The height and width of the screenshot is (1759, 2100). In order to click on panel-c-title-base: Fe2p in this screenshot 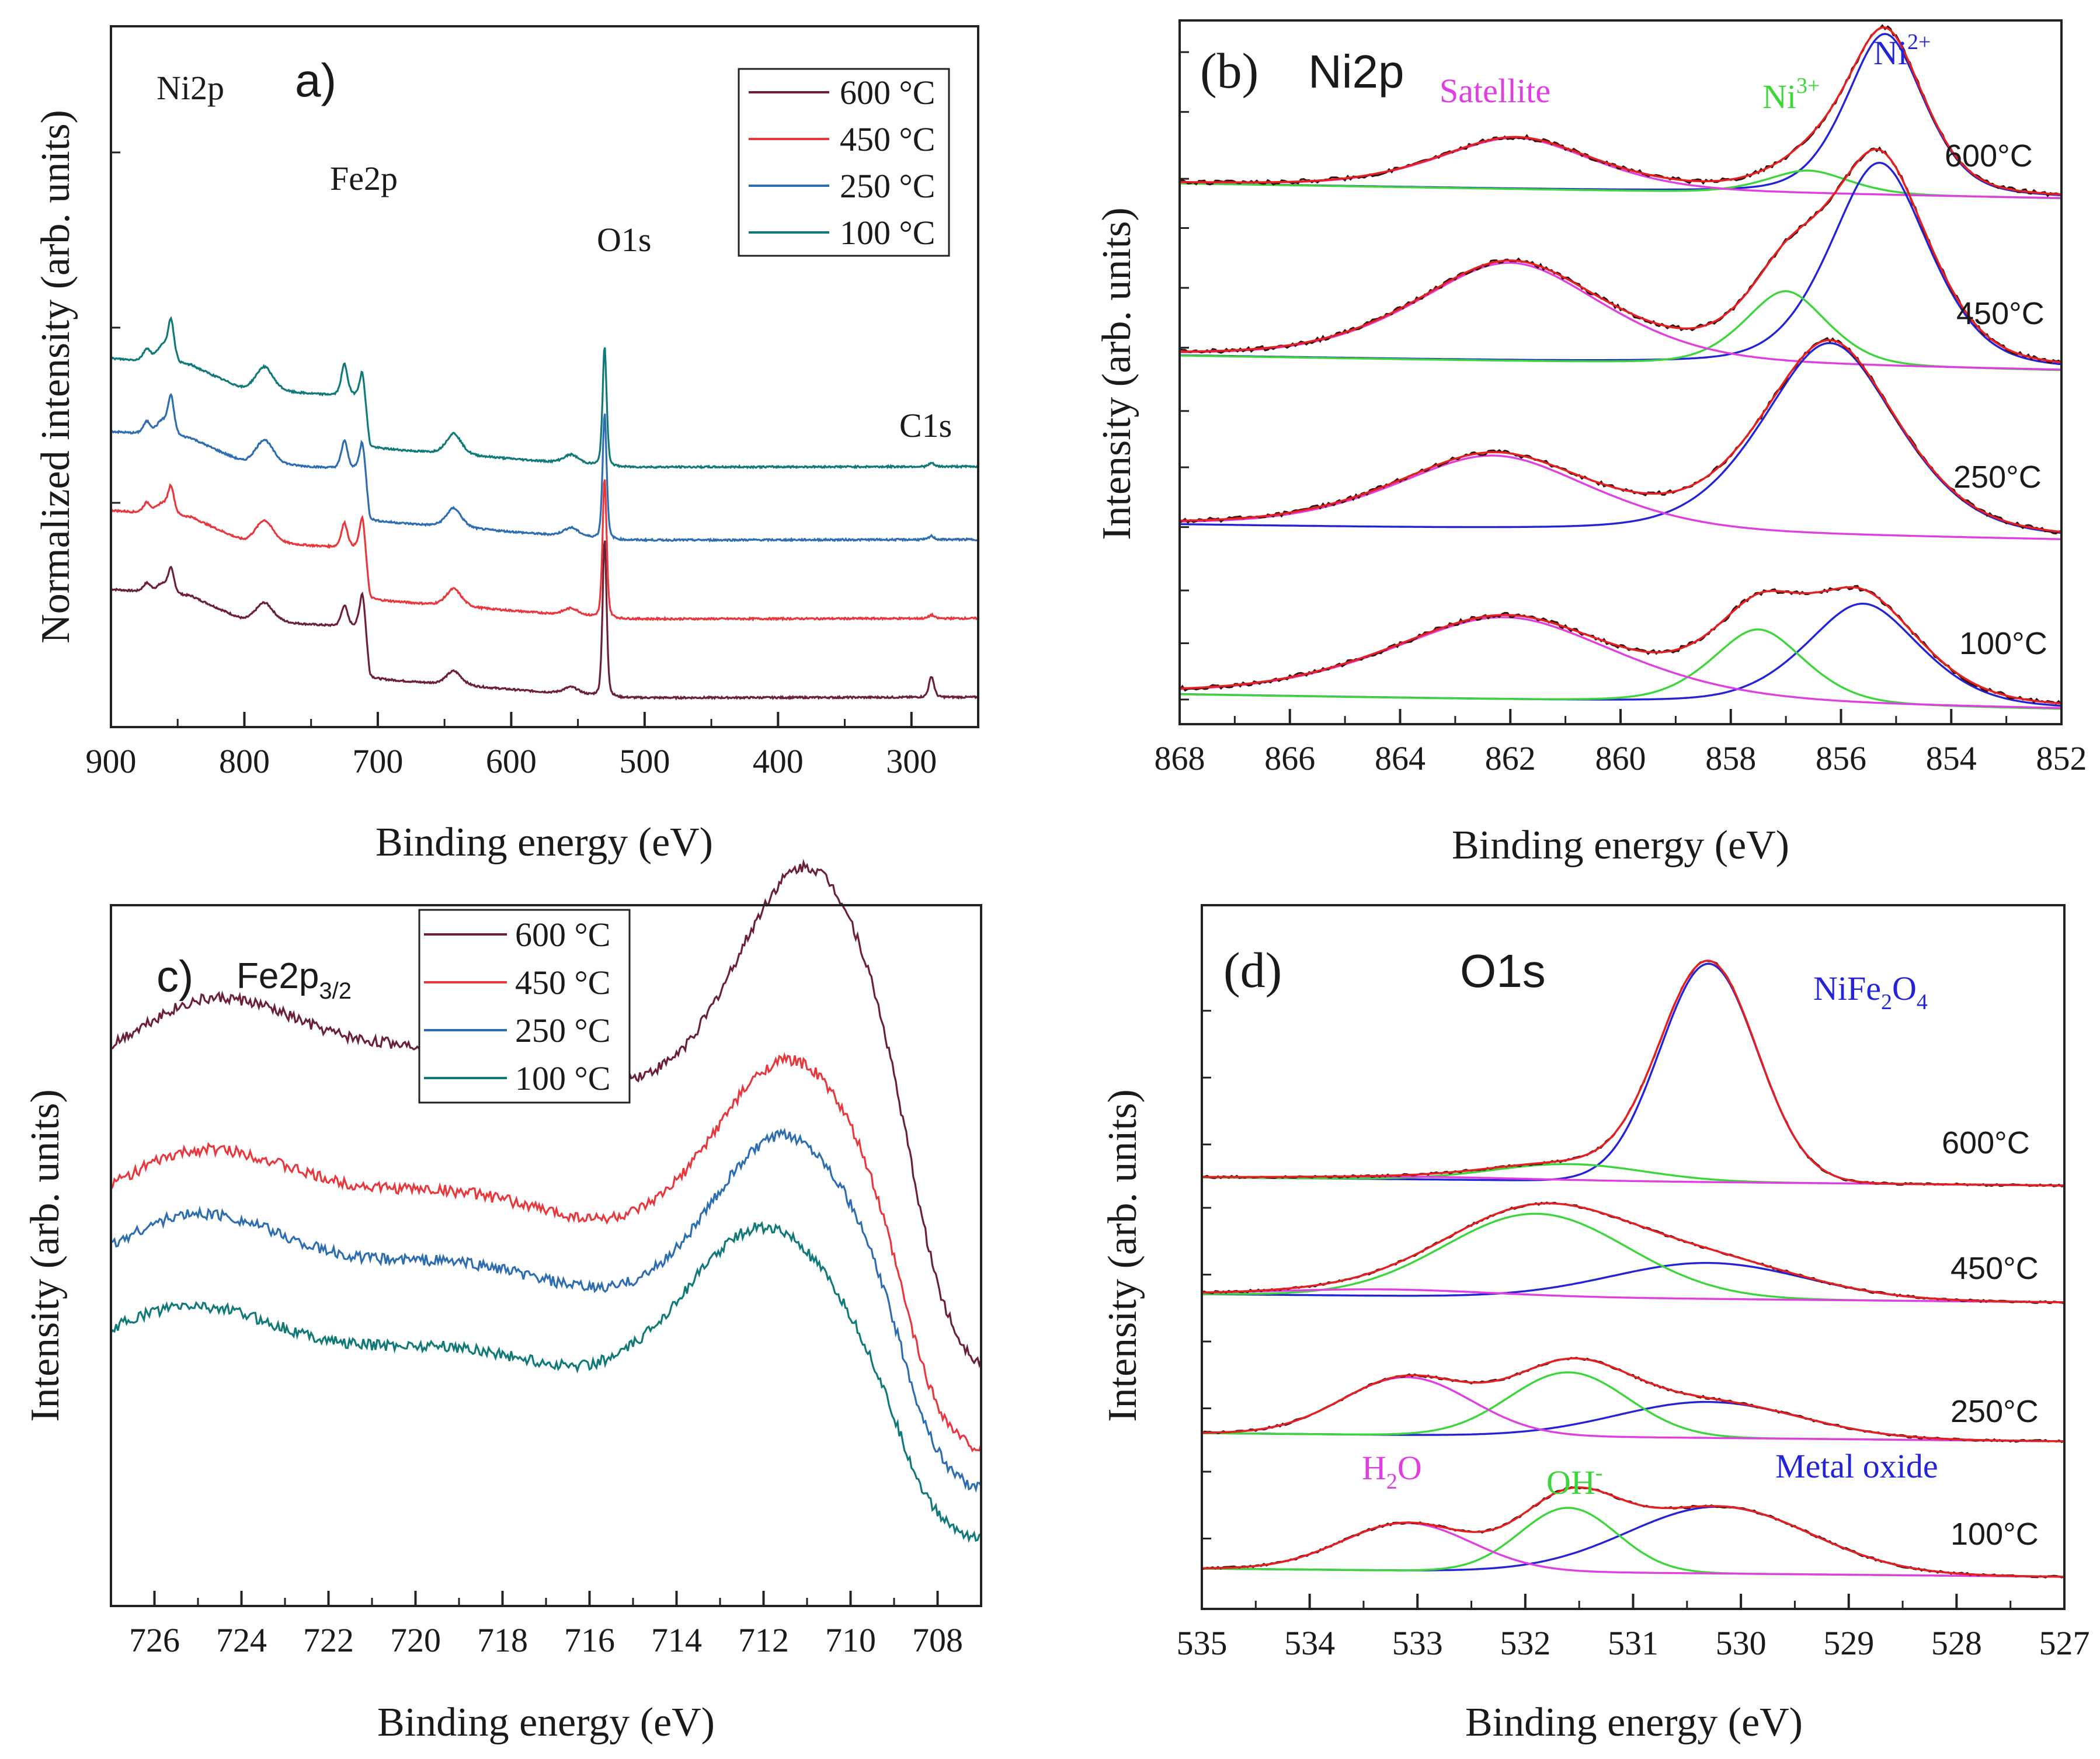, I will do `click(278, 976)`.